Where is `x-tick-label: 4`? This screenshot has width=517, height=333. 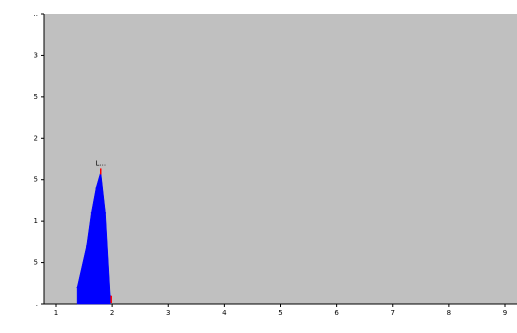
x-tick-label: 4 is located at coordinates (224, 313).